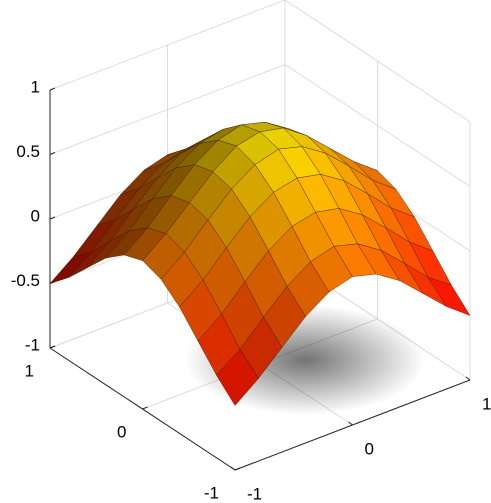  Describe the element at coordinates (121, 431) in the screenshot. I see `y-tick-label: 0` at that location.